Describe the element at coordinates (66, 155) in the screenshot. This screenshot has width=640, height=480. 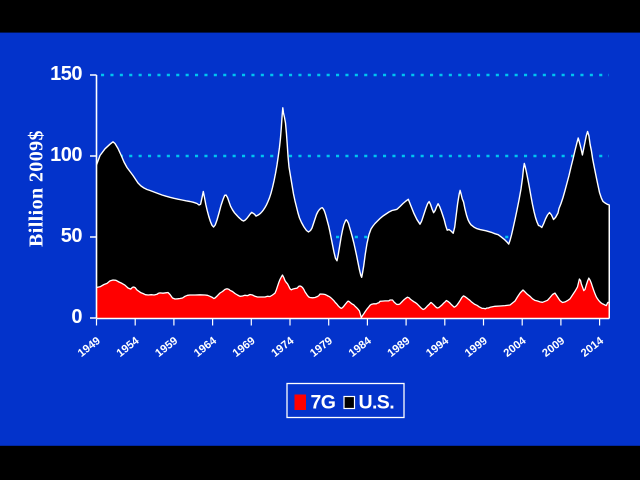
I see `svg-text: 100` at that location.